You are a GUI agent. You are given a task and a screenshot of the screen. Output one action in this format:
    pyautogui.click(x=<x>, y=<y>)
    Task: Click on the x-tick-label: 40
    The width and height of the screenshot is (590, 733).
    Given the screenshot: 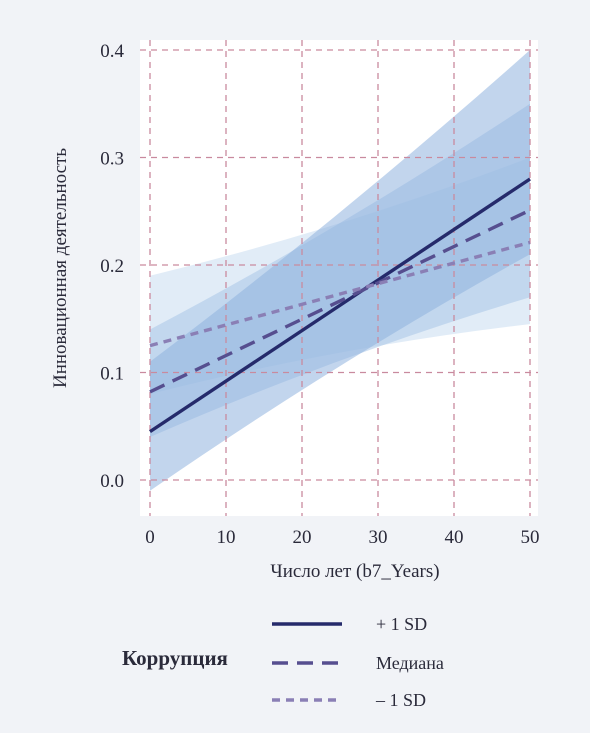 What is the action you would take?
    pyautogui.click(x=454, y=537)
    